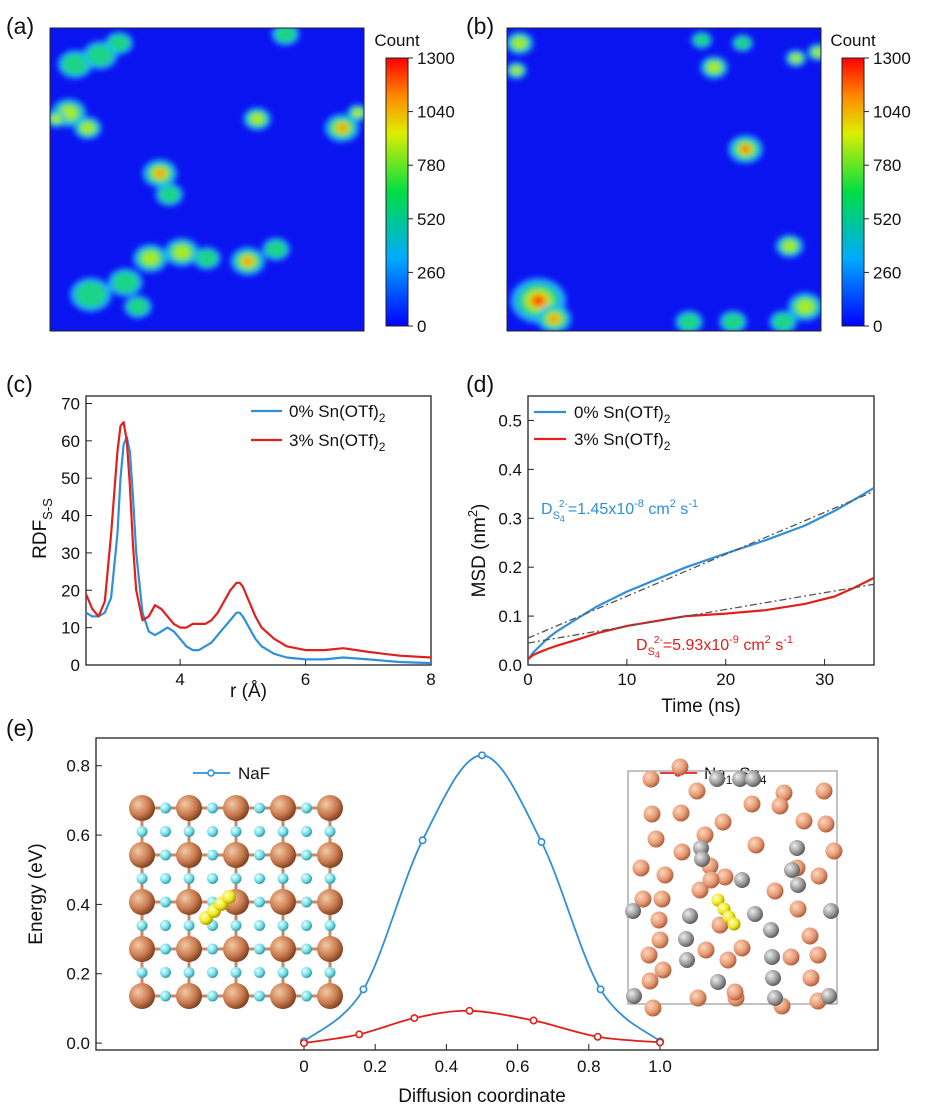 Image resolution: width=931 pixels, height=1119 pixels. What do you see at coordinates (19, 384) in the screenshot?
I see `panel-label-c: (c)` at bounding box center [19, 384].